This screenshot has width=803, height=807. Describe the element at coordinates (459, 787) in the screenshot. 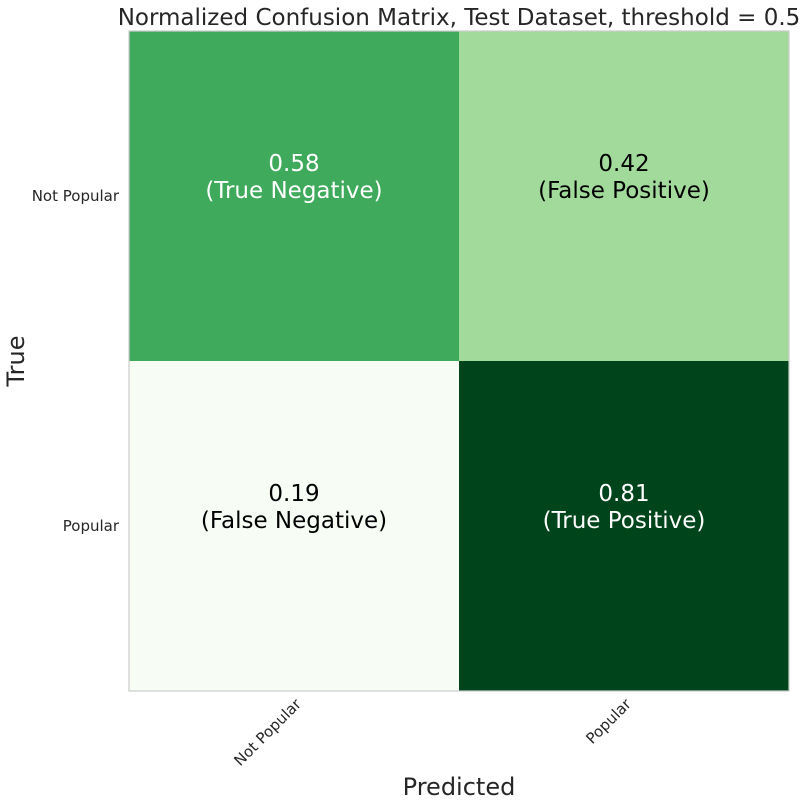

I see `x-axis-label: Predicted` at that location.